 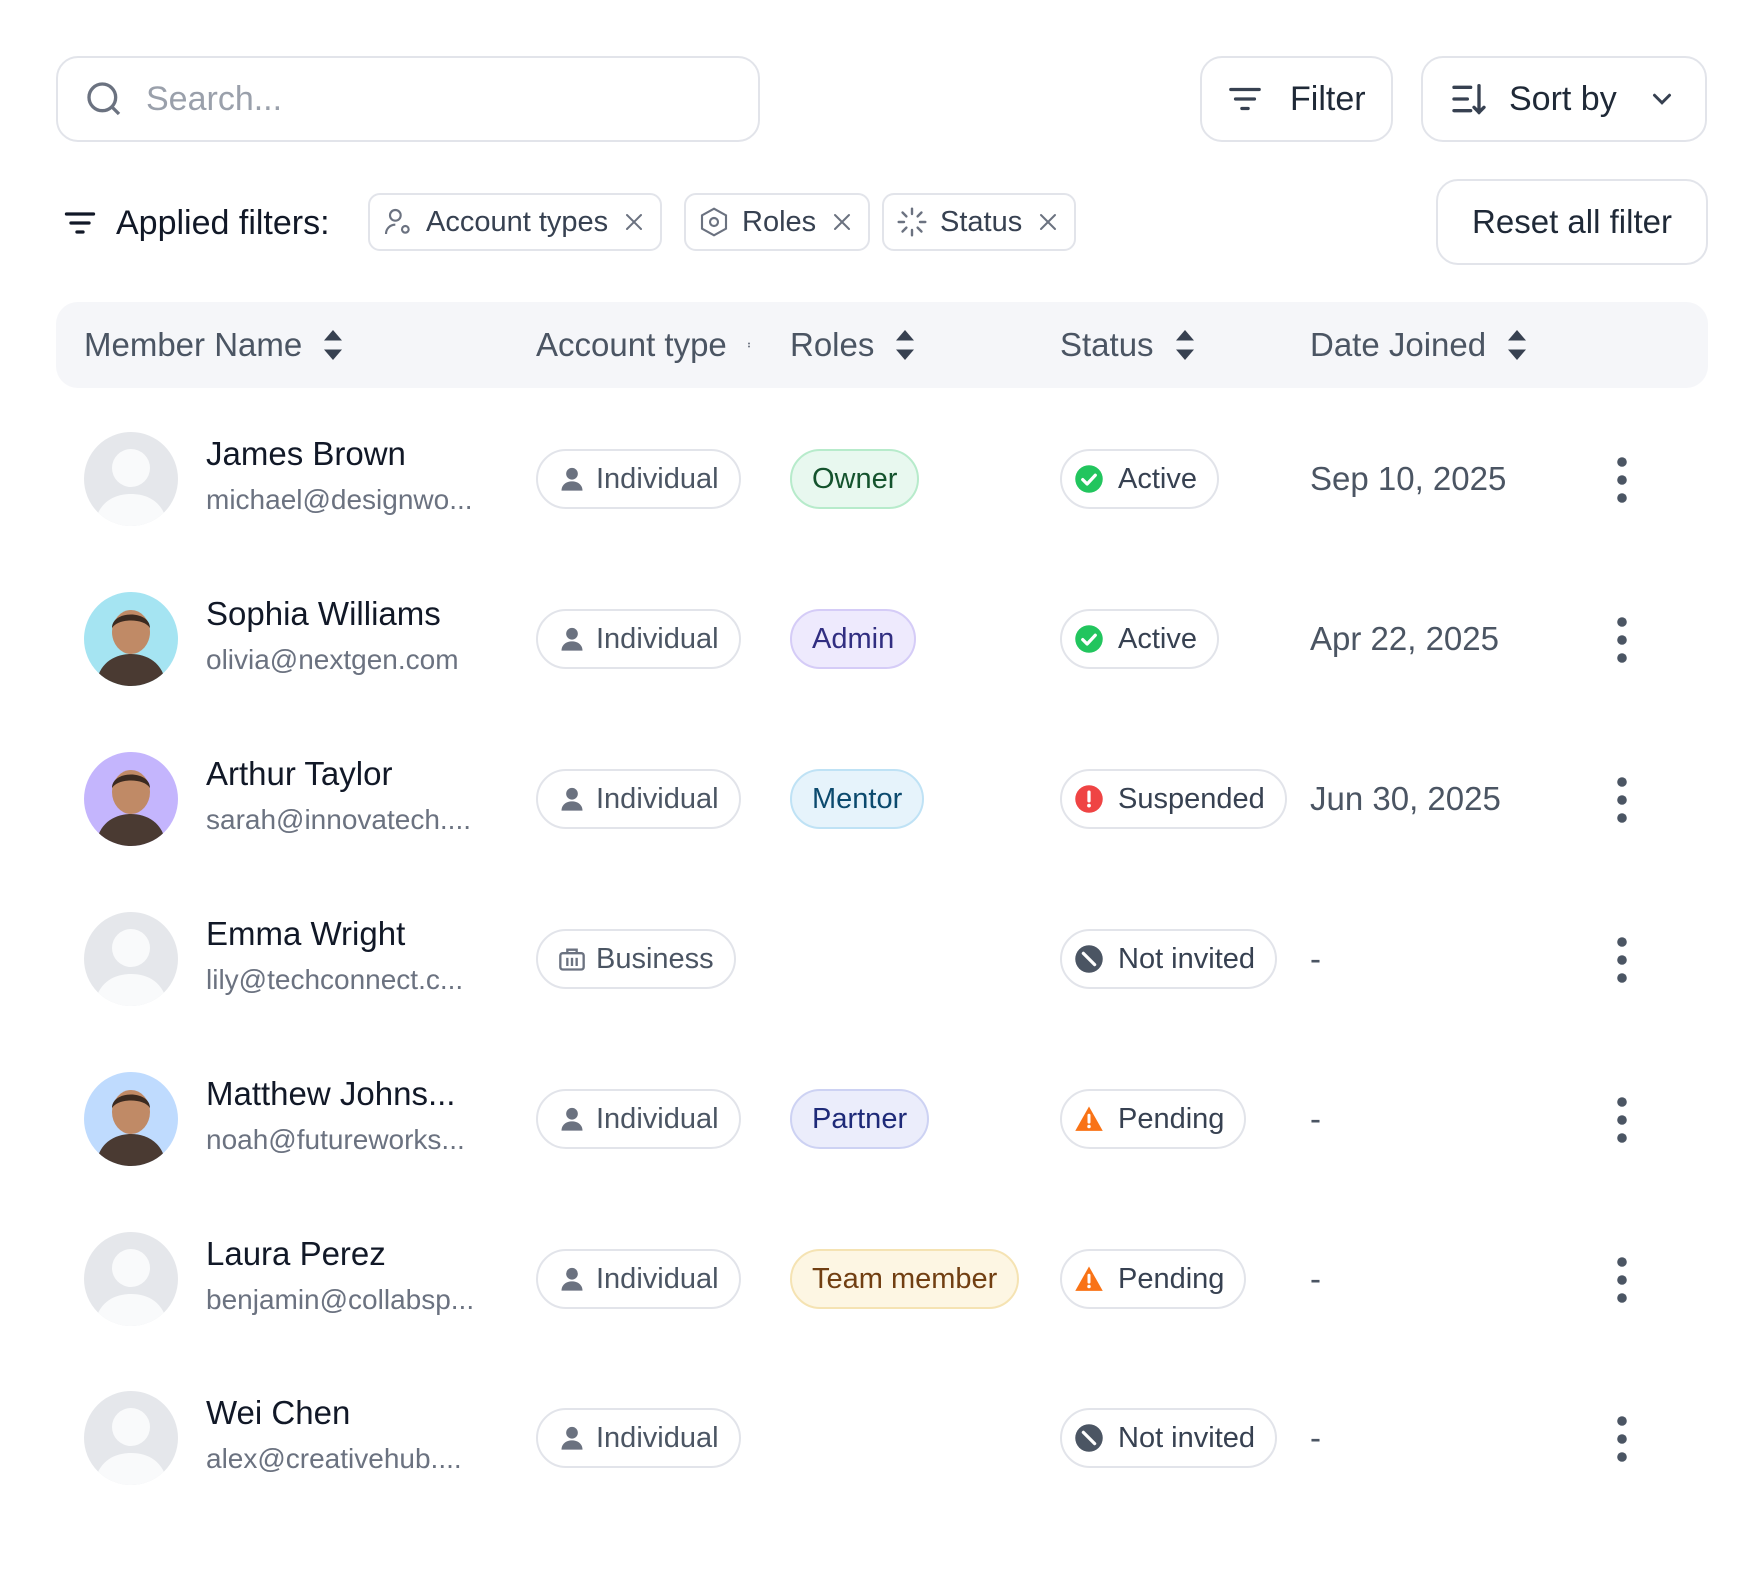 What do you see at coordinates (714, 222) in the screenshot?
I see `hexagon-icon` at bounding box center [714, 222].